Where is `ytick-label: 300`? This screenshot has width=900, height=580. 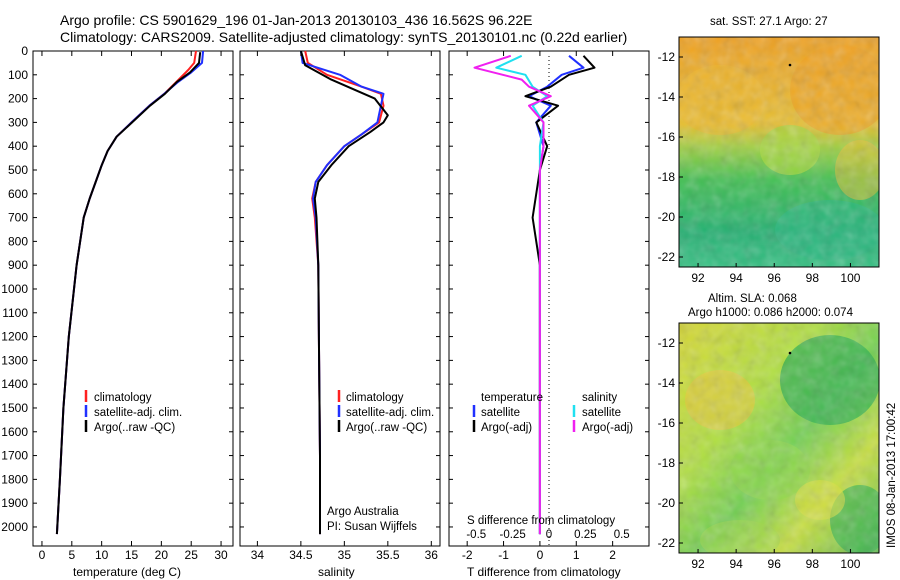
ytick-label: 300 is located at coordinates (18, 122).